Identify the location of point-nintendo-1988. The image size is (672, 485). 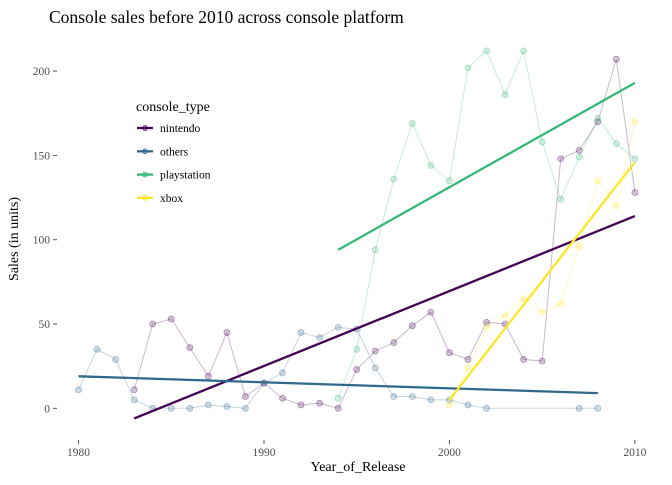
(227, 332).